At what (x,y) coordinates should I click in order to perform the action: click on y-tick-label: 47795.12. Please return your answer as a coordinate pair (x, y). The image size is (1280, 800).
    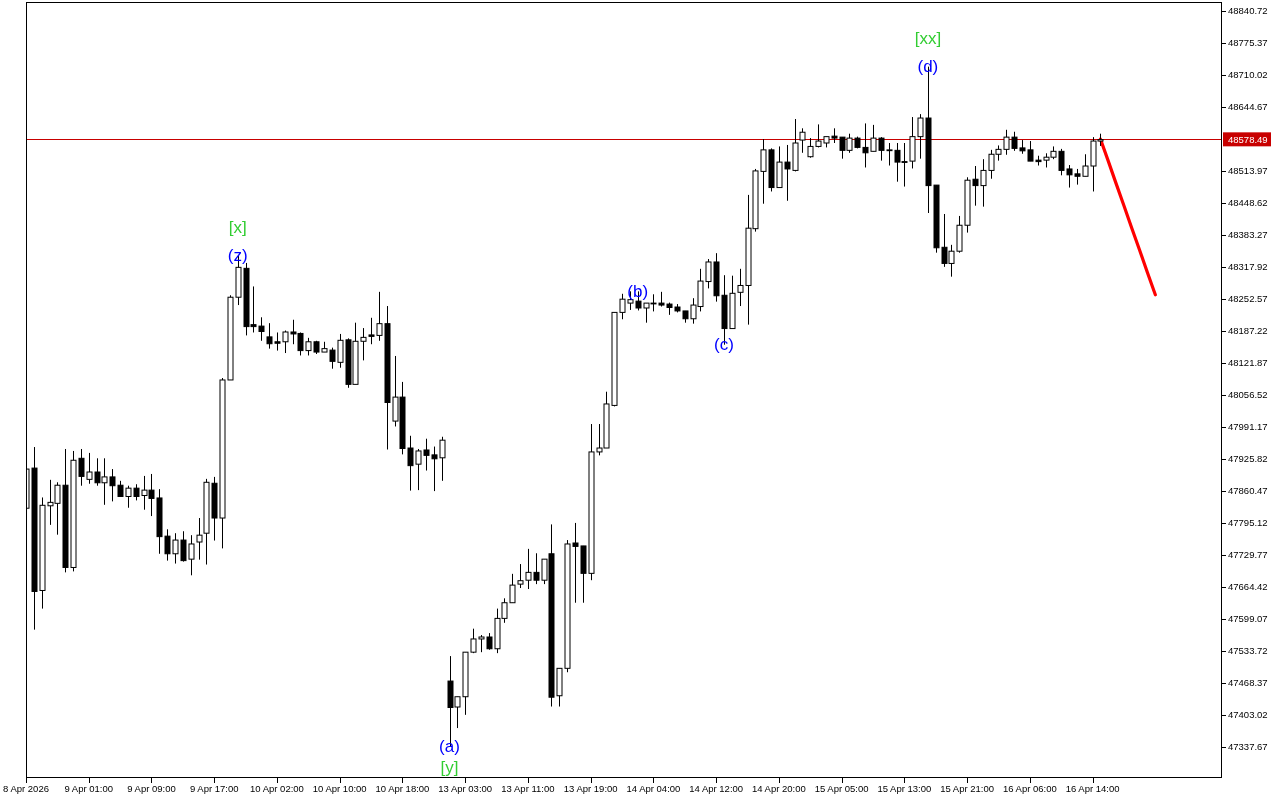
    Looking at the image, I should click on (1248, 523).